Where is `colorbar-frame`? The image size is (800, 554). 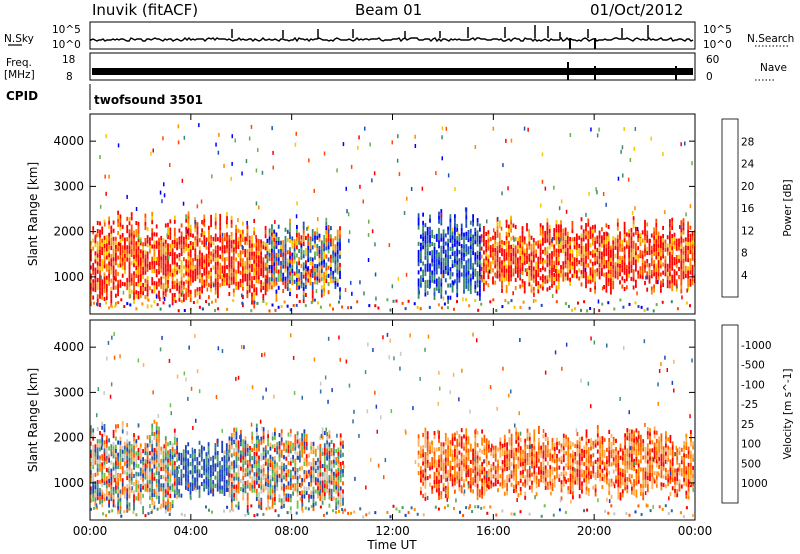
colorbar-frame is located at coordinates (730, 208).